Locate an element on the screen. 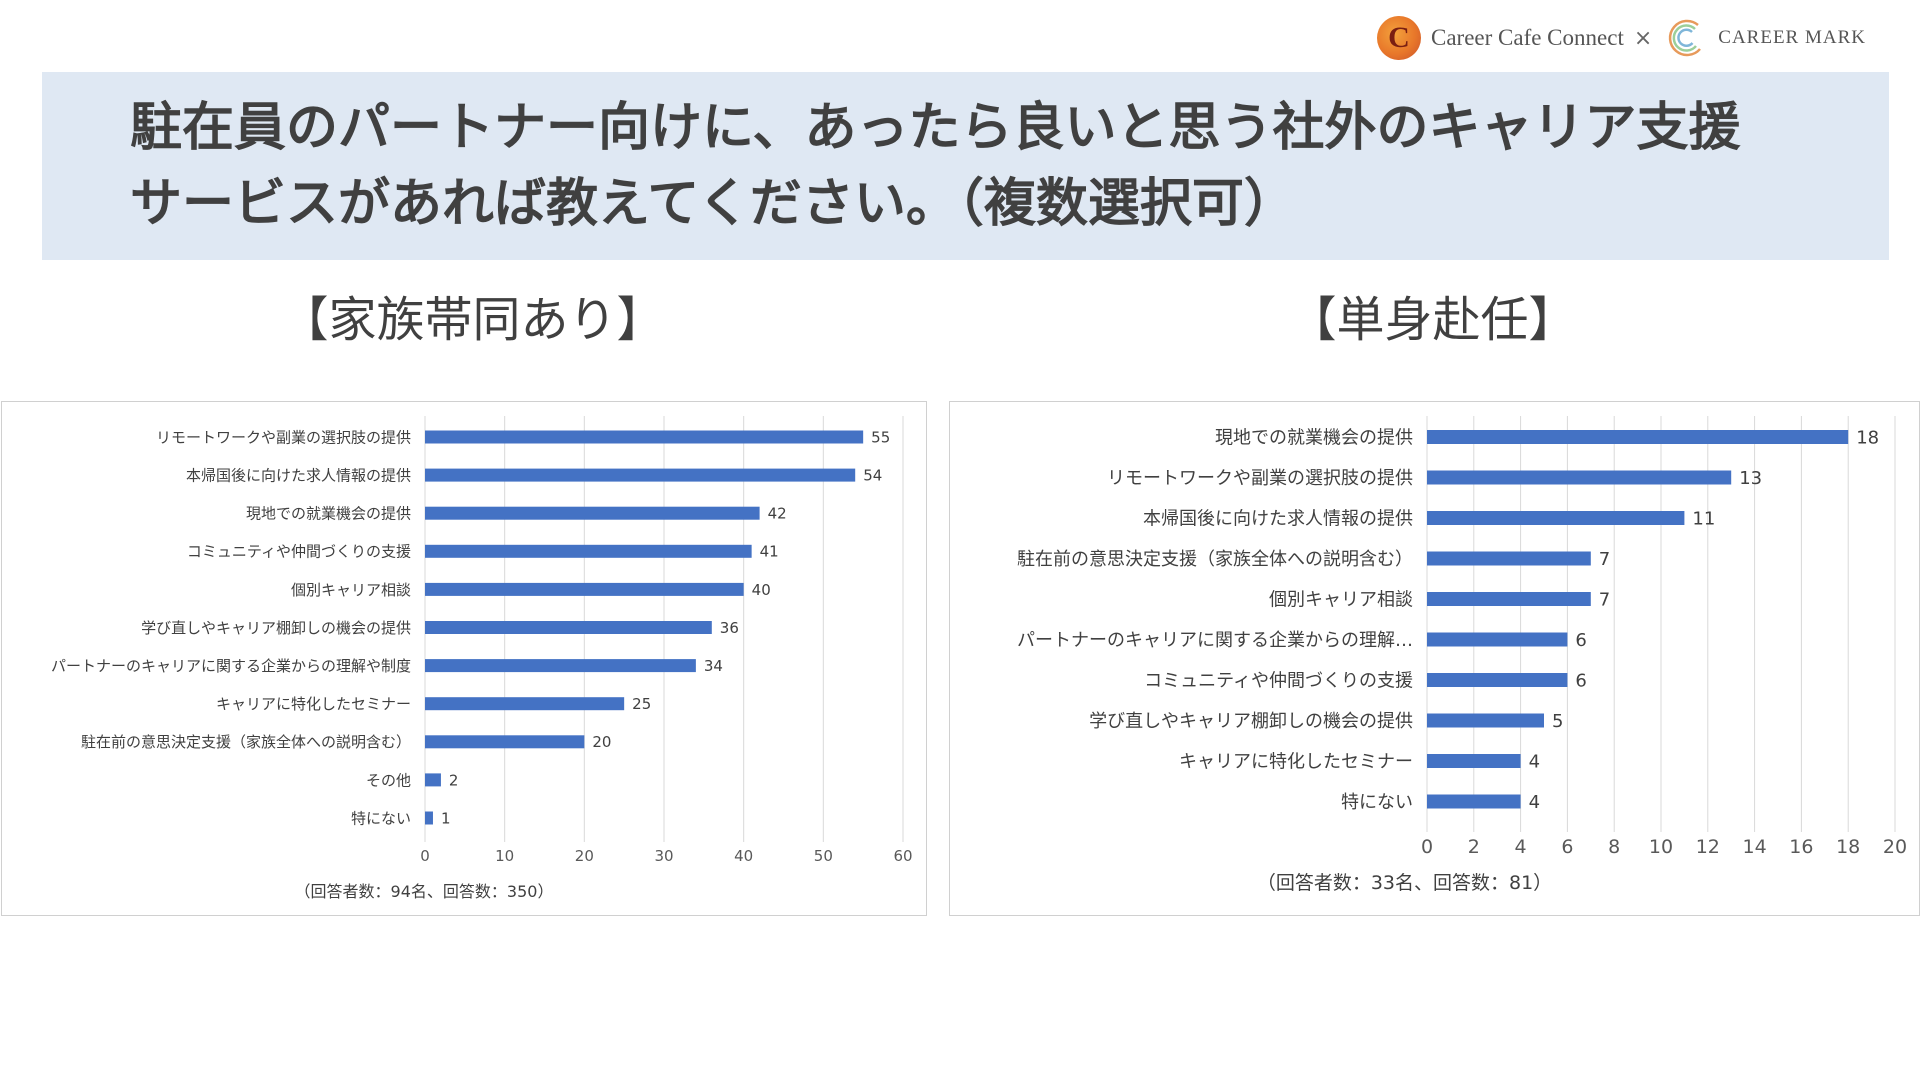  x-tick-label: 2 is located at coordinates (1474, 847).